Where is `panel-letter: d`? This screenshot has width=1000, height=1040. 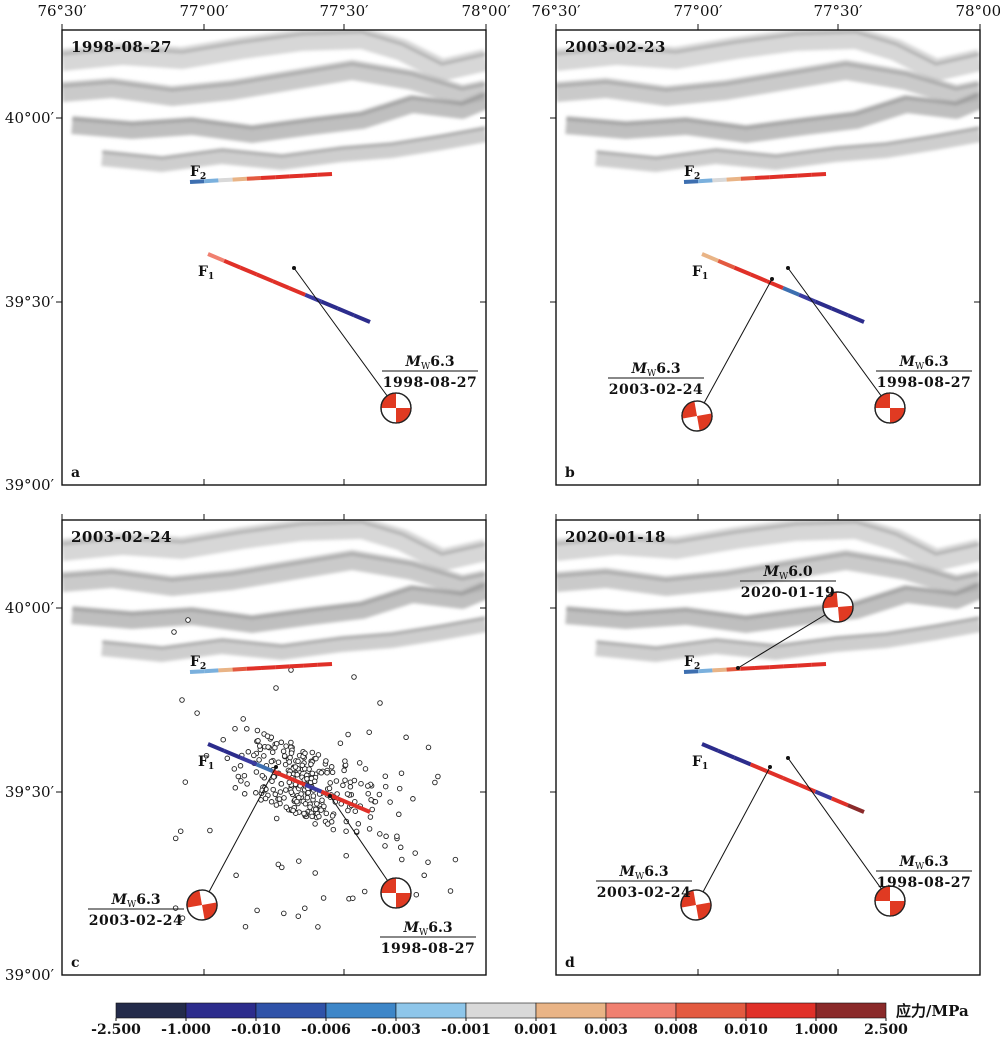
panel-letter: d is located at coordinates (570, 963).